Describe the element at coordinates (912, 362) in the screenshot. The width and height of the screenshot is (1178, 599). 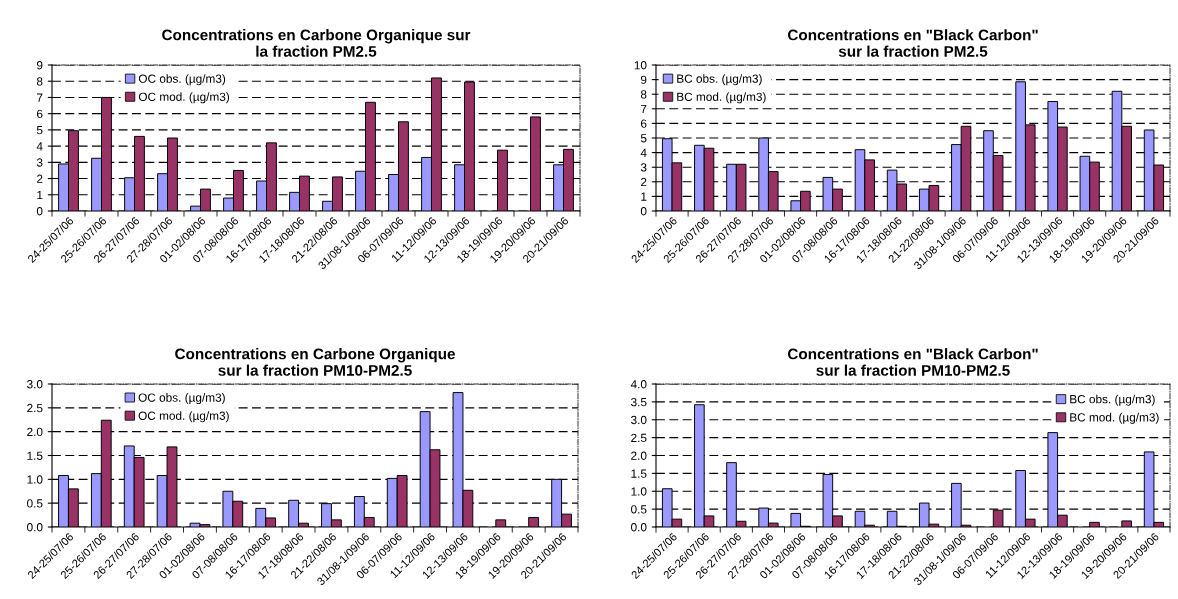
I see `chart-title: Concentrations en "Black Carbon" sur la fraction PM10-PM2.5` at that location.